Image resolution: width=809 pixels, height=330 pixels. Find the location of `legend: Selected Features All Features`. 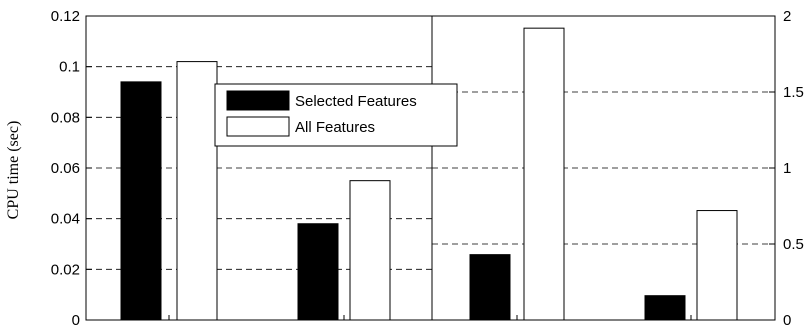

legend: Selected Features All Features is located at coordinates (336, 115).